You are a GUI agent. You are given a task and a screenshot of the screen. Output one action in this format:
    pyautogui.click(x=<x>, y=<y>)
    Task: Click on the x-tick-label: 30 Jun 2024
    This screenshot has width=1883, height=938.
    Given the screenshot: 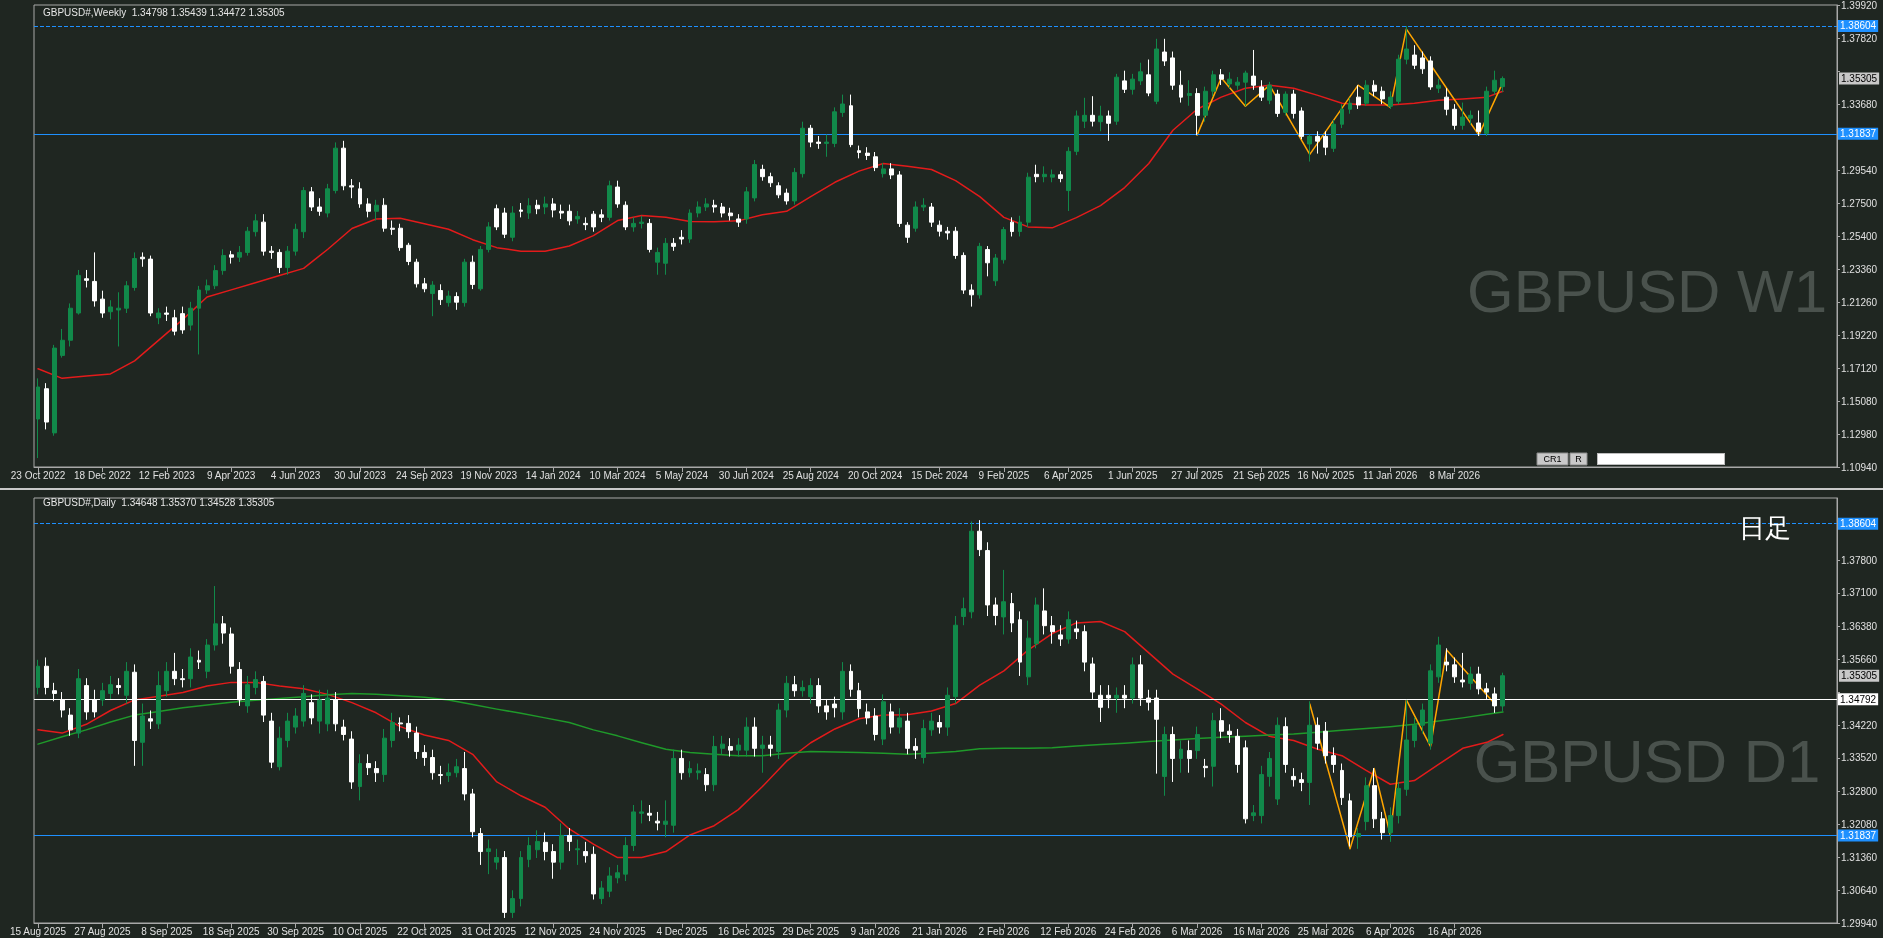 What is the action you would take?
    pyautogui.click(x=746, y=475)
    